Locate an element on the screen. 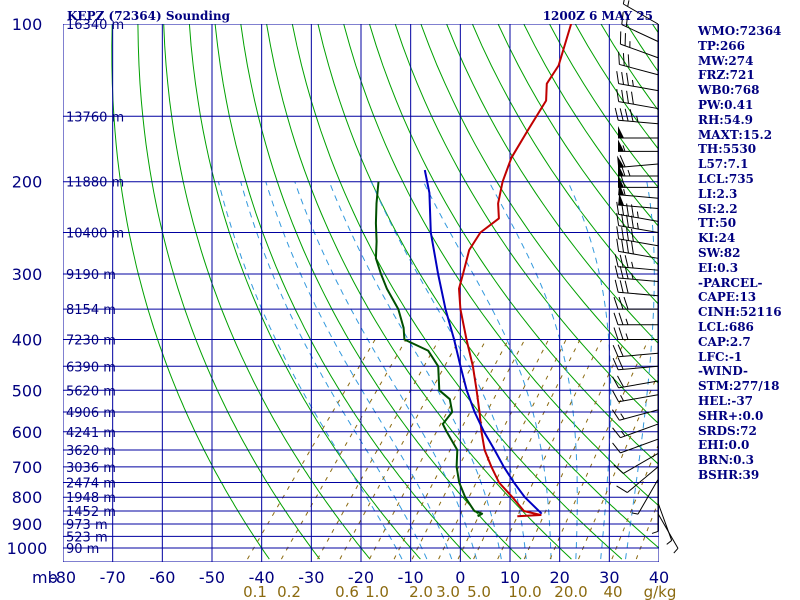  height-label: 10400 m is located at coordinates (95, 234).